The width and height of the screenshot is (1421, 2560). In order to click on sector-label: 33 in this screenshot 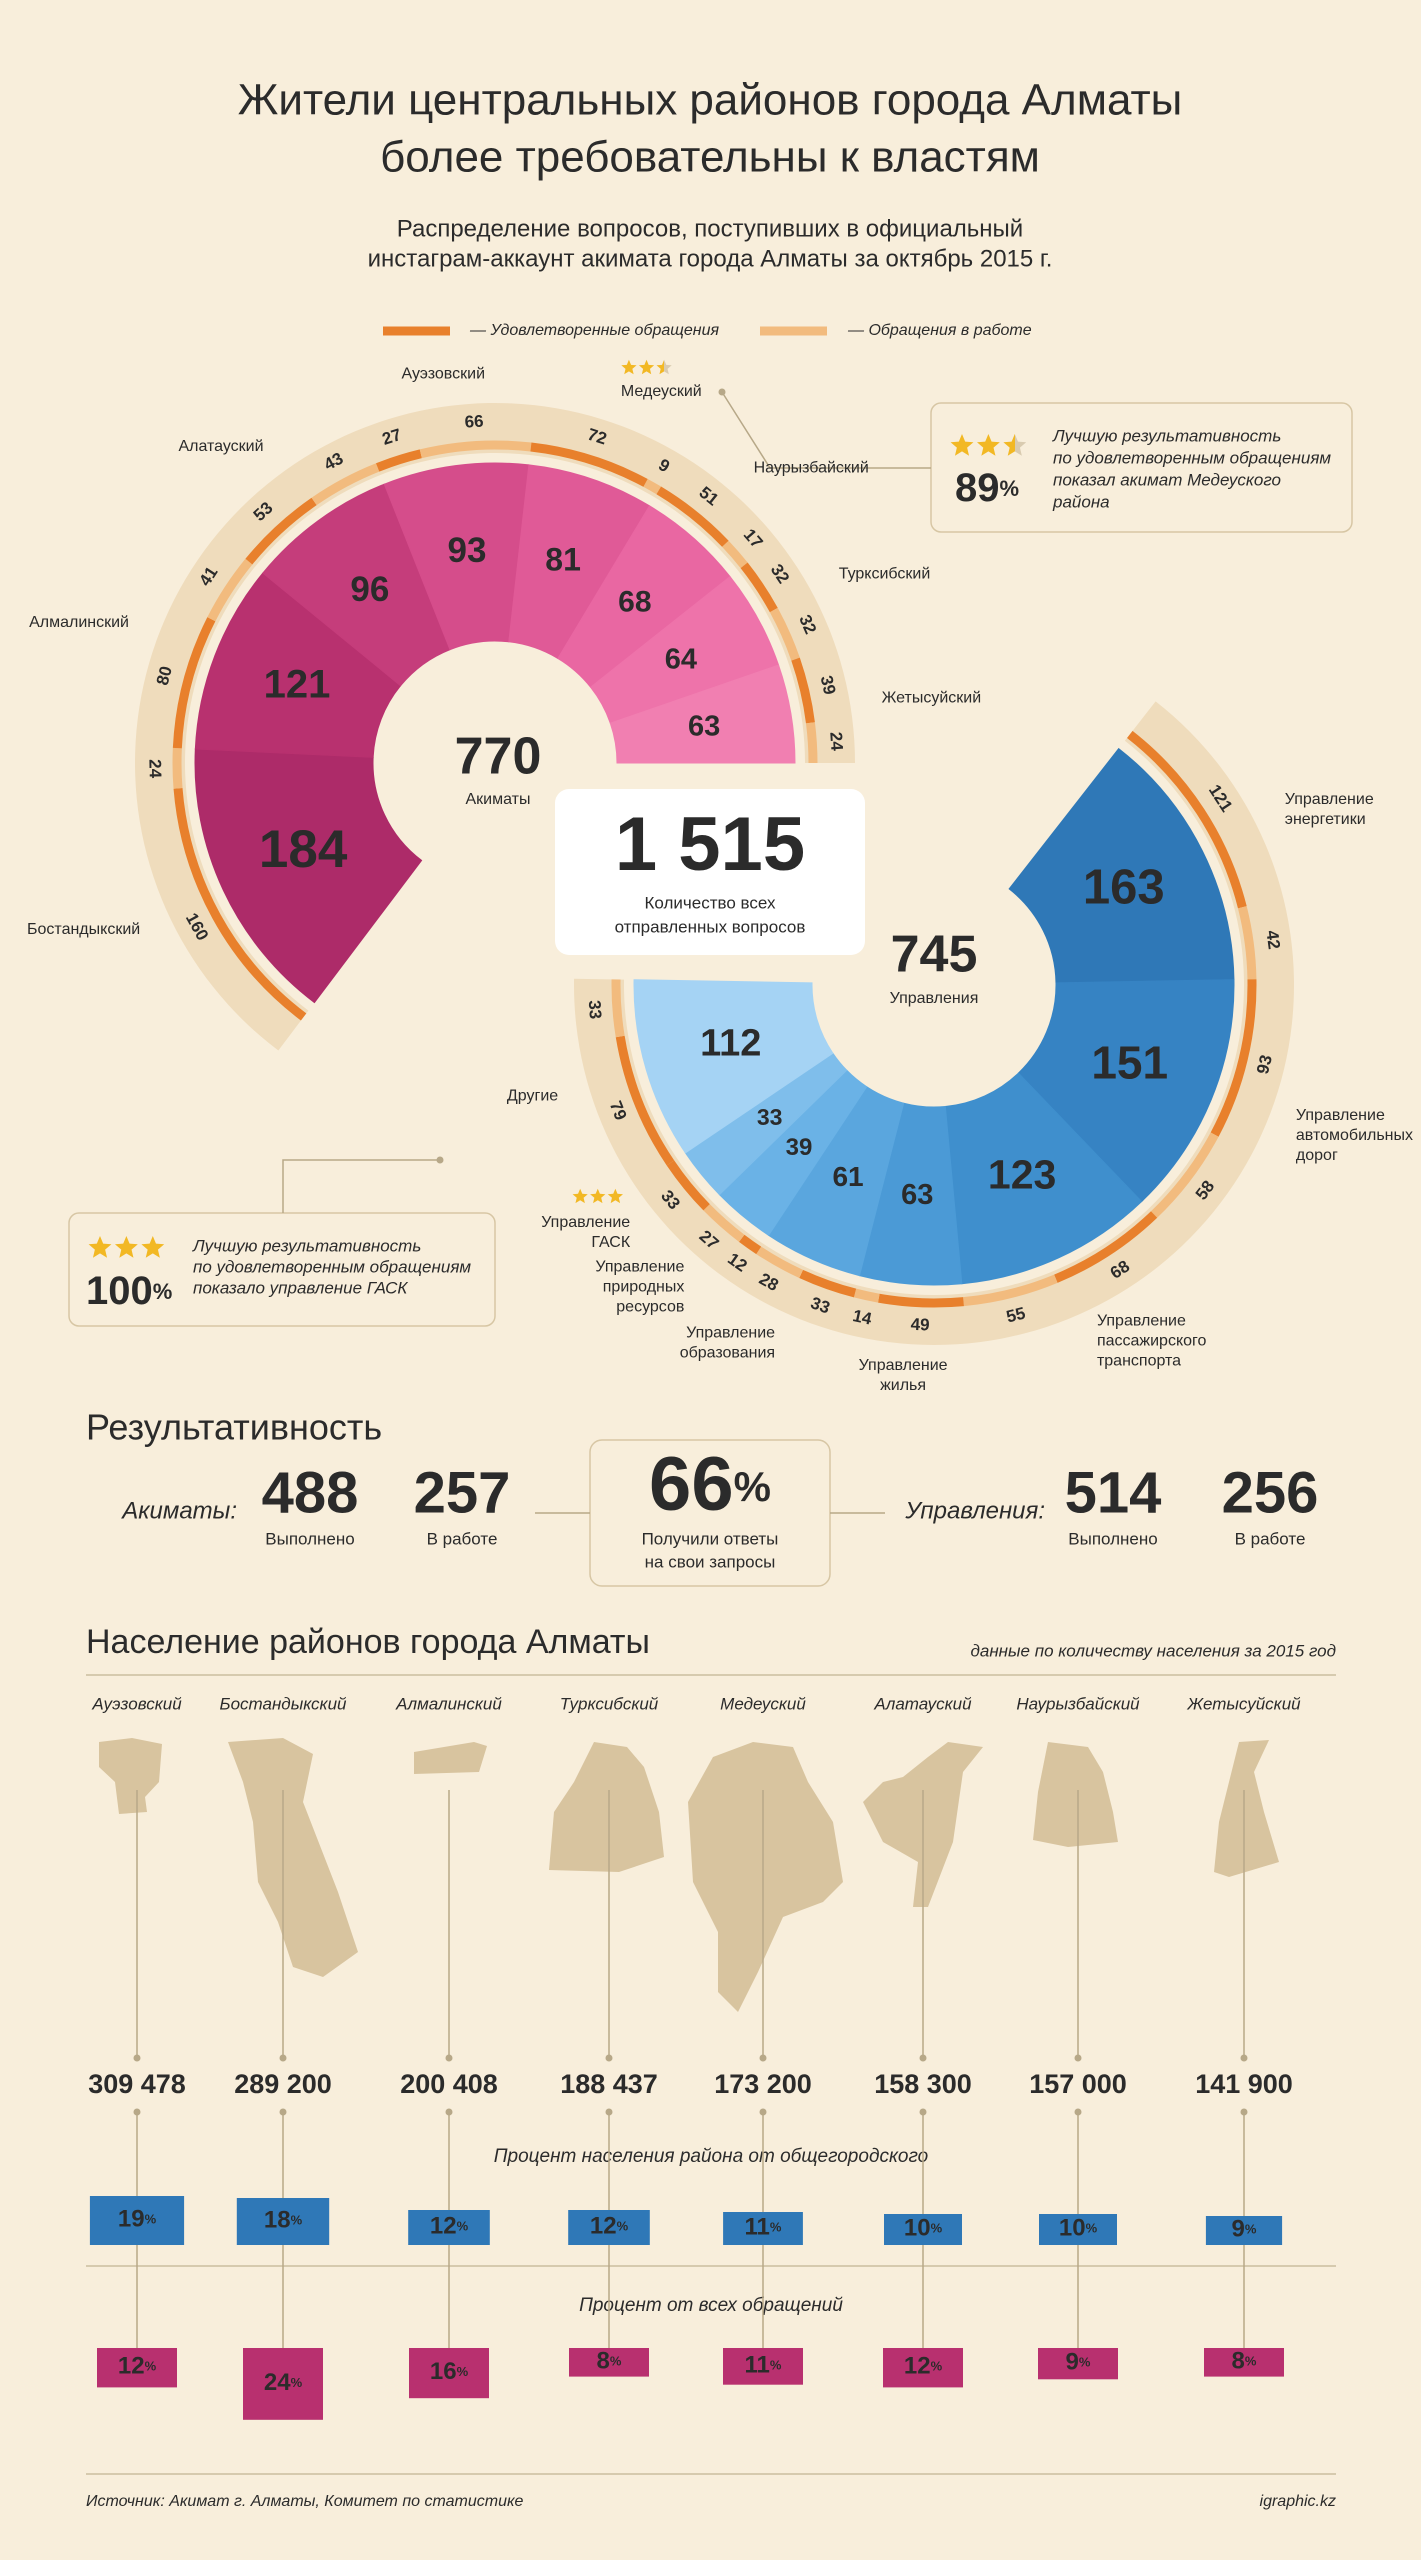, I will do `click(770, 1117)`.